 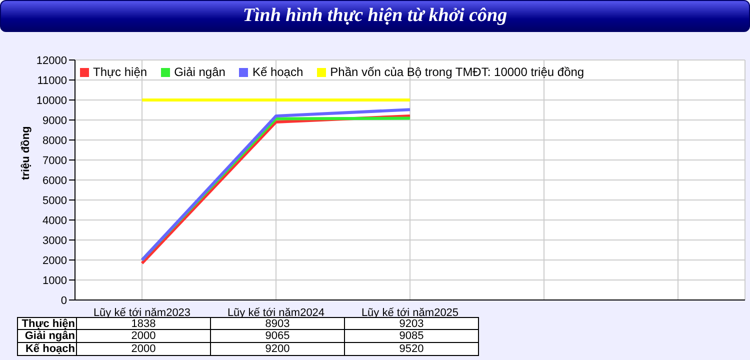 What do you see at coordinates (54, 180) in the screenshot?
I see `y-tick-label: 6000` at bounding box center [54, 180].